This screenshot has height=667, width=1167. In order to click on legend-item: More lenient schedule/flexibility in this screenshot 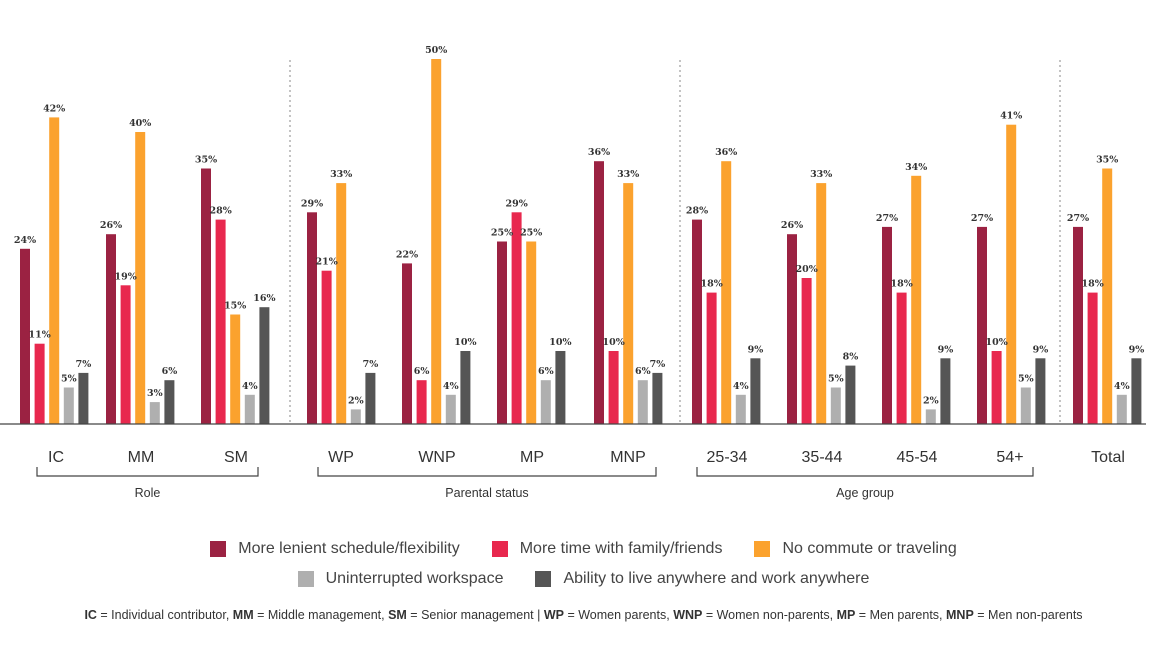, I will do `click(335, 549)`.